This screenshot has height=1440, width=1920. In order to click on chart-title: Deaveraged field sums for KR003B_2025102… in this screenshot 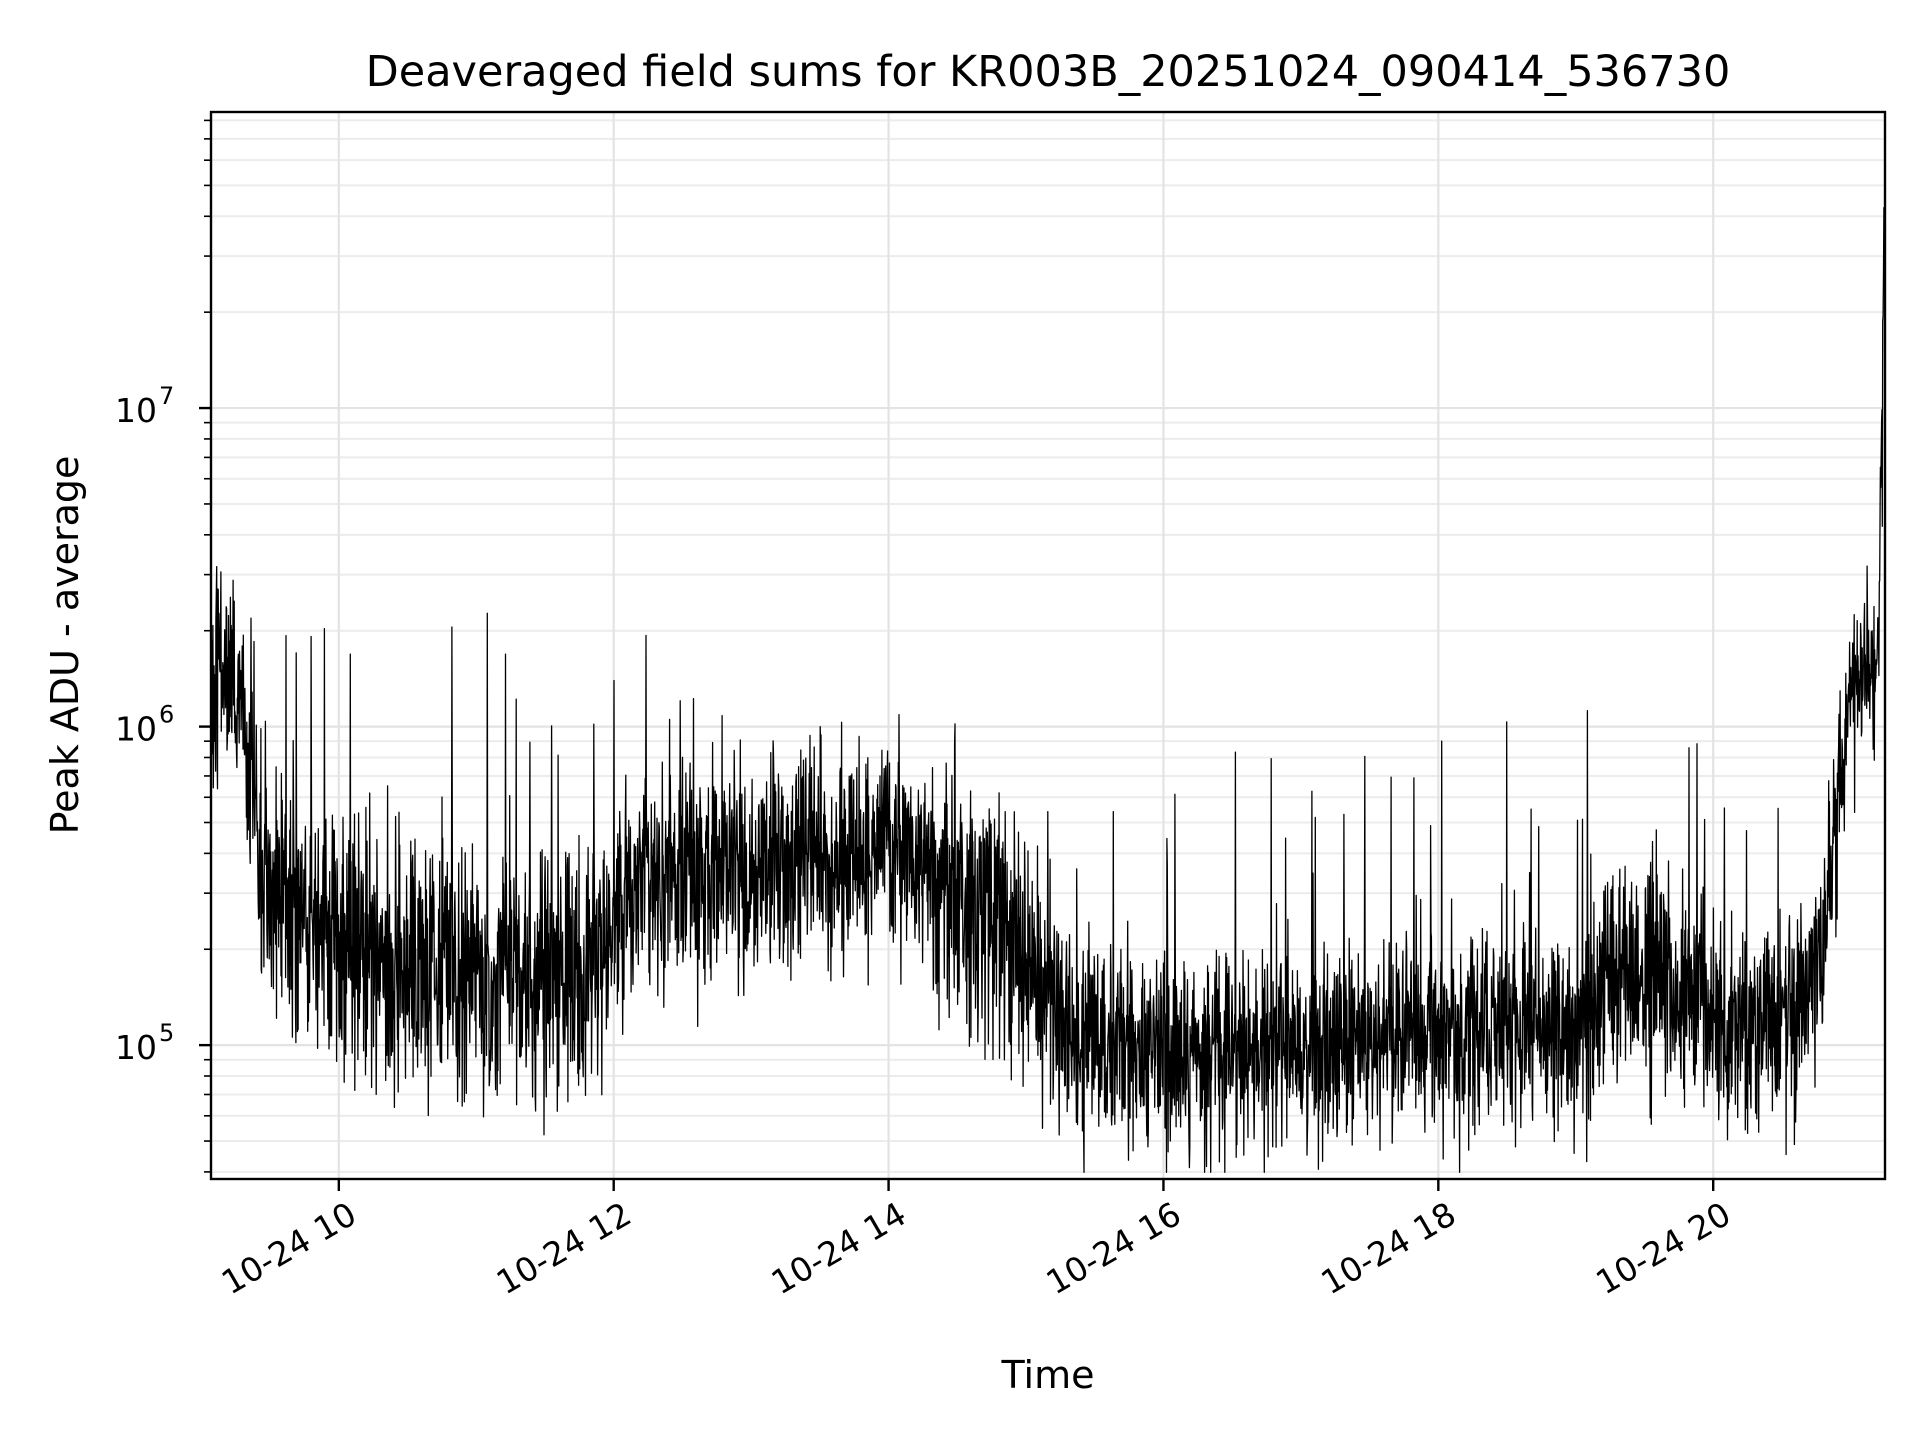, I will do `click(1048, 72)`.